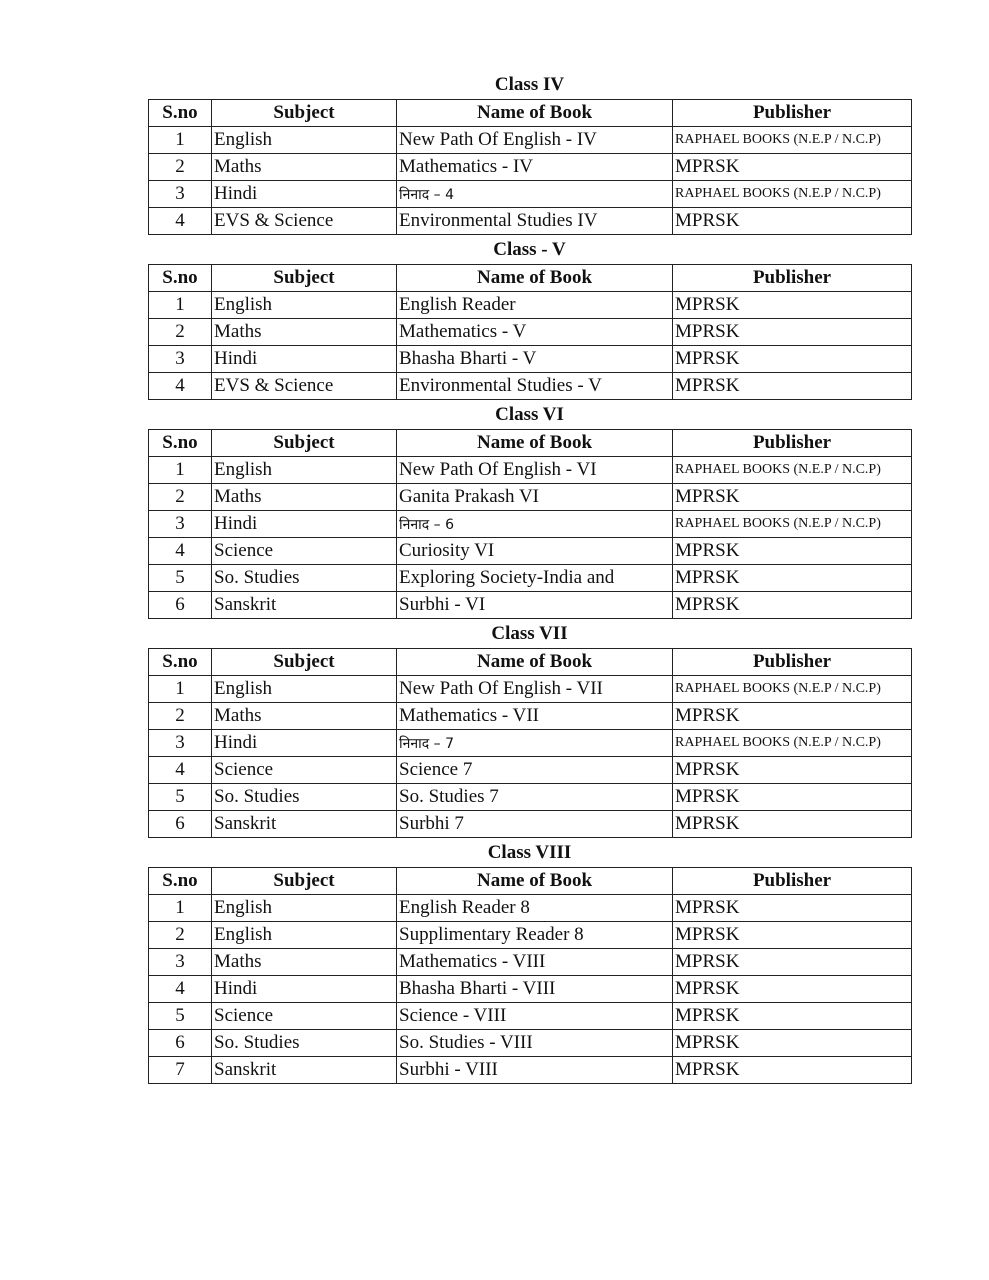 This screenshot has height=1280, width=989. Describe the element at coordinates (534, 989) in the screenshot. I see `book-name-cell: Bhasha Bharti - VIII` at that location.